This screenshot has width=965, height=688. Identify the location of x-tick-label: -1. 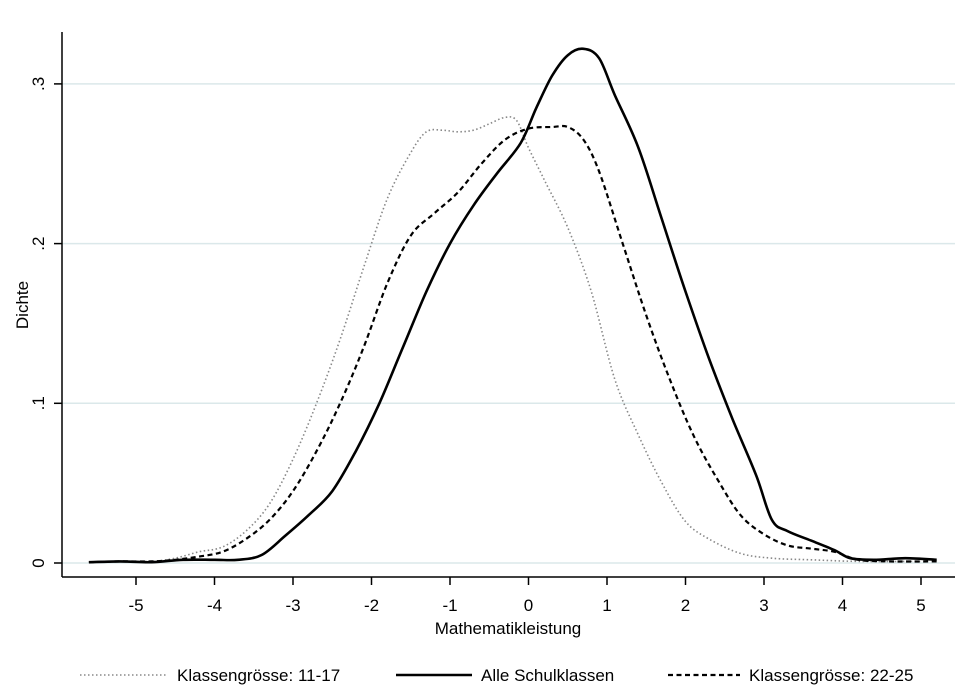
(449, 605).